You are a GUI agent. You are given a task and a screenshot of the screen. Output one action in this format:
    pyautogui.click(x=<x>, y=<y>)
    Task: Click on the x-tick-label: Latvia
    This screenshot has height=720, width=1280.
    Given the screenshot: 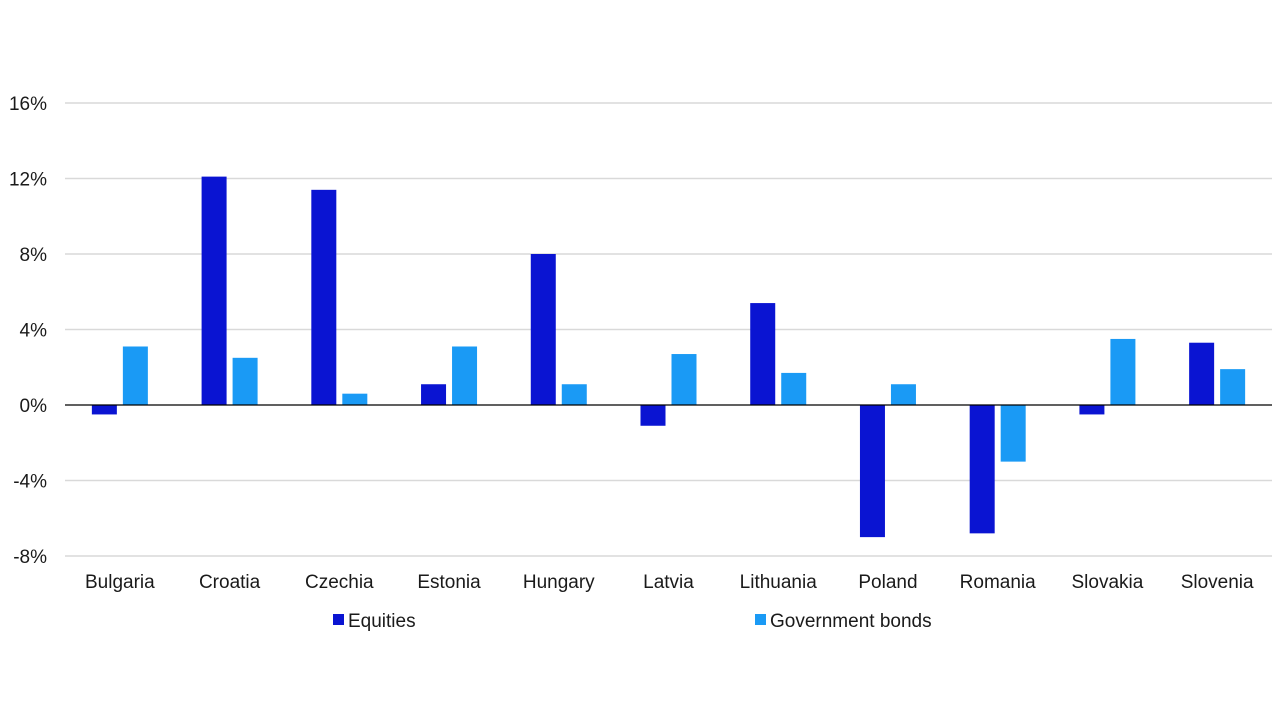 What is the action you would take?
    pyautogui.click(x=668, y=582)
    